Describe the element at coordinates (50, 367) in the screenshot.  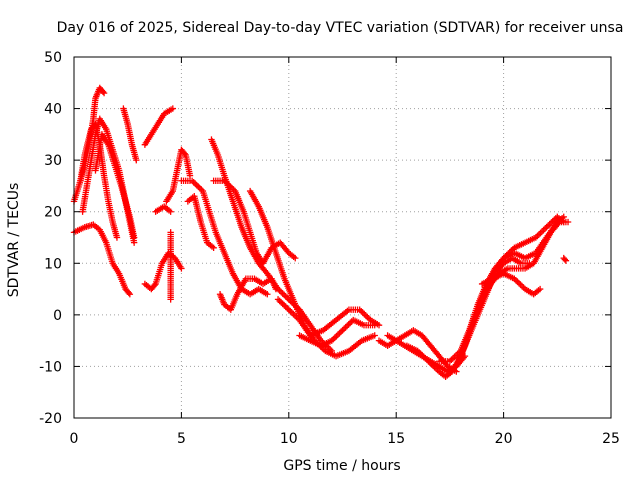
I see `y-tick-label: -10` at that location.